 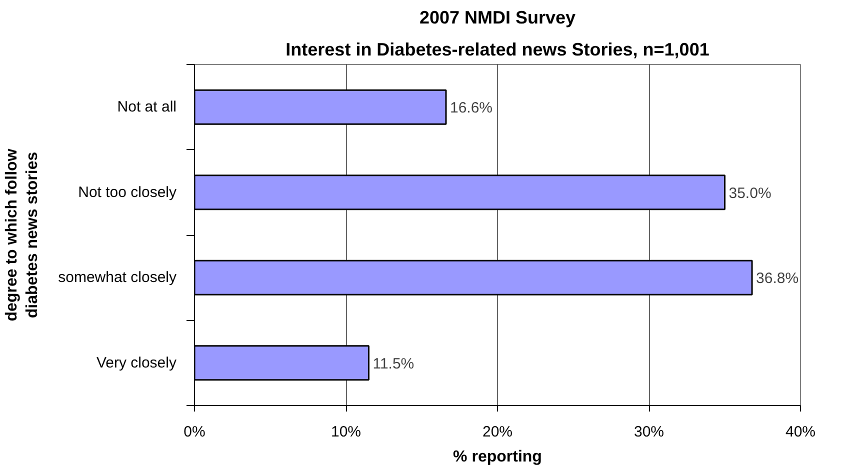 What do you see at coordinates (393, 363) in the screenshot?
I see `data-label: 11.5%` at bounding box center [393, 363].